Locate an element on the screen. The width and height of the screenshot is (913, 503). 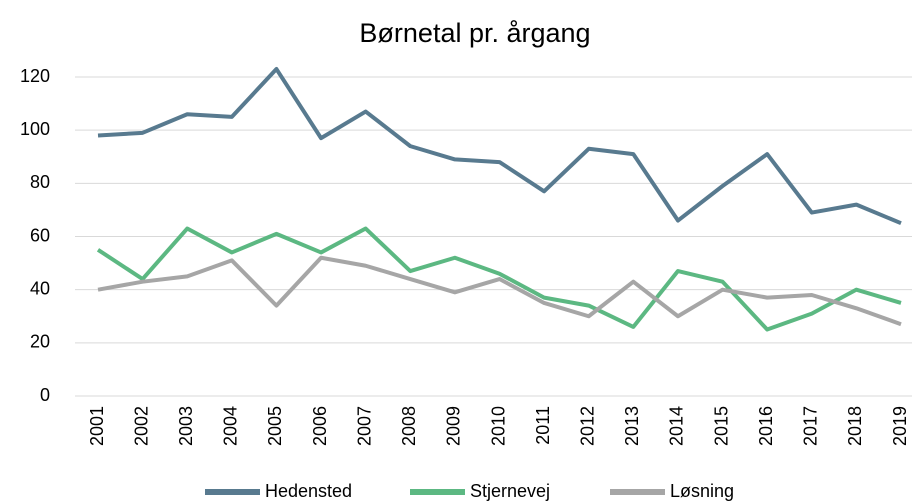
x-tick-label: 2004 is located at coordinates (231, 426).